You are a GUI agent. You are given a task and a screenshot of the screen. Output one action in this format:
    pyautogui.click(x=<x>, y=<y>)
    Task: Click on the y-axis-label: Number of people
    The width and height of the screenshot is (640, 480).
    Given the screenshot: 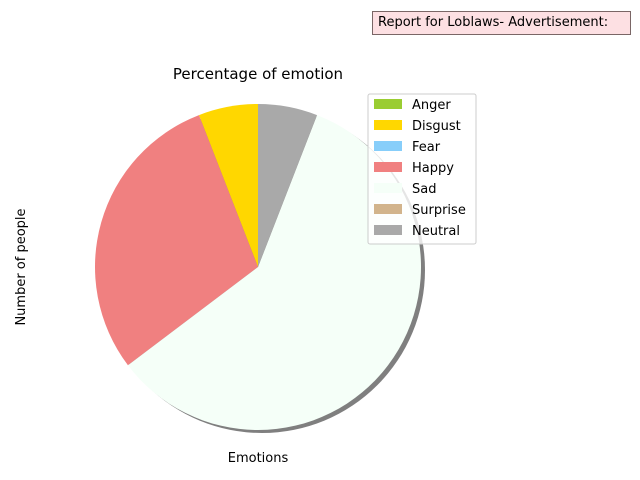 What is the action you would take?
    pyautogui.click(x=21, y=266)
    